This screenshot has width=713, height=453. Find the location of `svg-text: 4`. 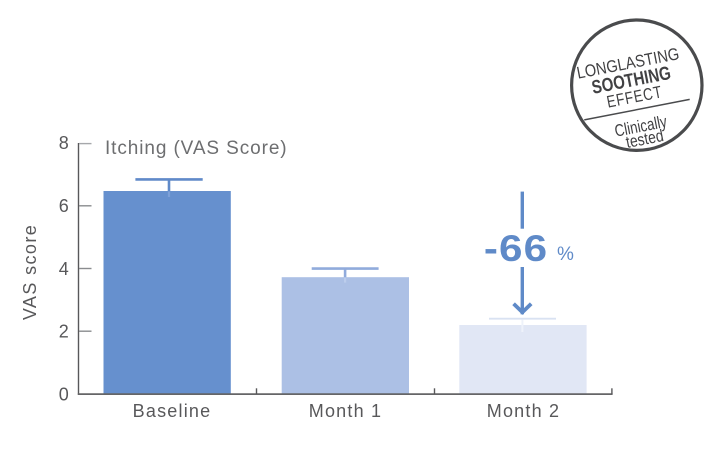

svg-text: 4 is located at coordinates (64, 269).